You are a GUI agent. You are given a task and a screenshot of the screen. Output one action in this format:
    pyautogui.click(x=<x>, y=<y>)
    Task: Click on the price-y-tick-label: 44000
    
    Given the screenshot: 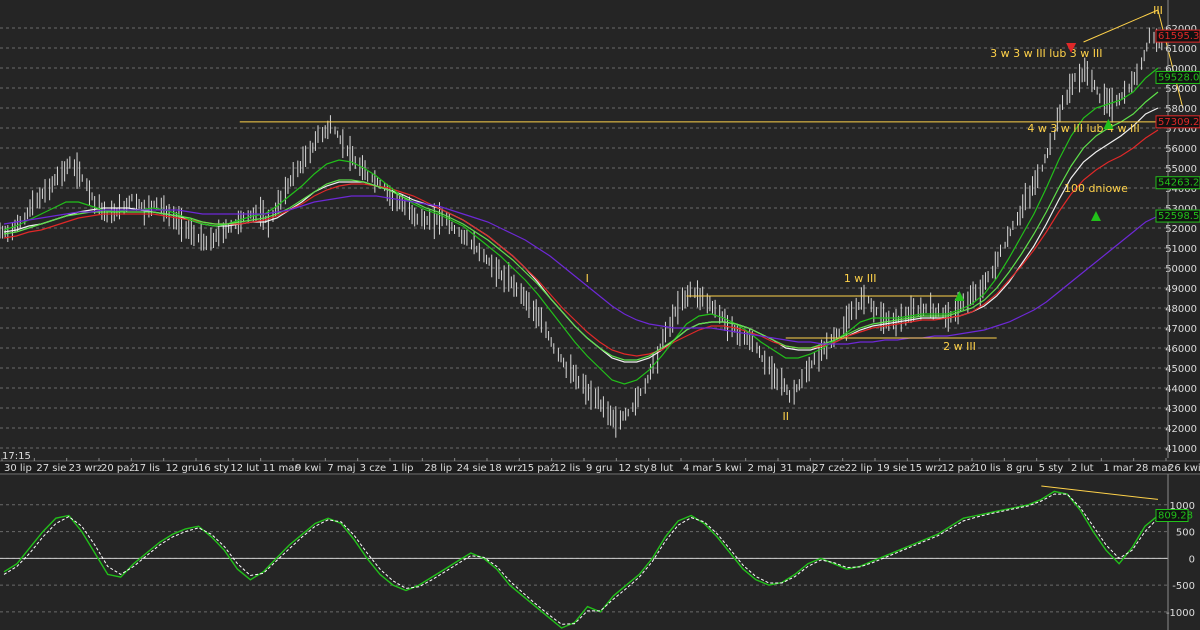 What is the action you would take?
    pyautogui.click(x=1181, y=389)
    